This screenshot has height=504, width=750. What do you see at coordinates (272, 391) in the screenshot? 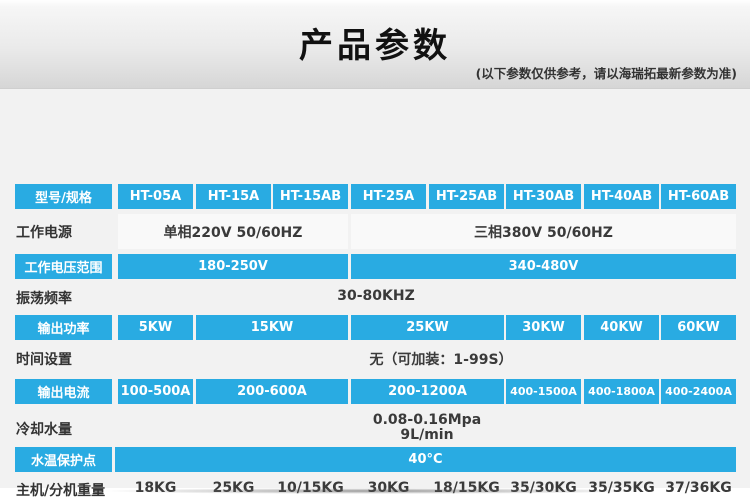
I see `output-current-cell: 200-600A` at bounding box center [272, 391].